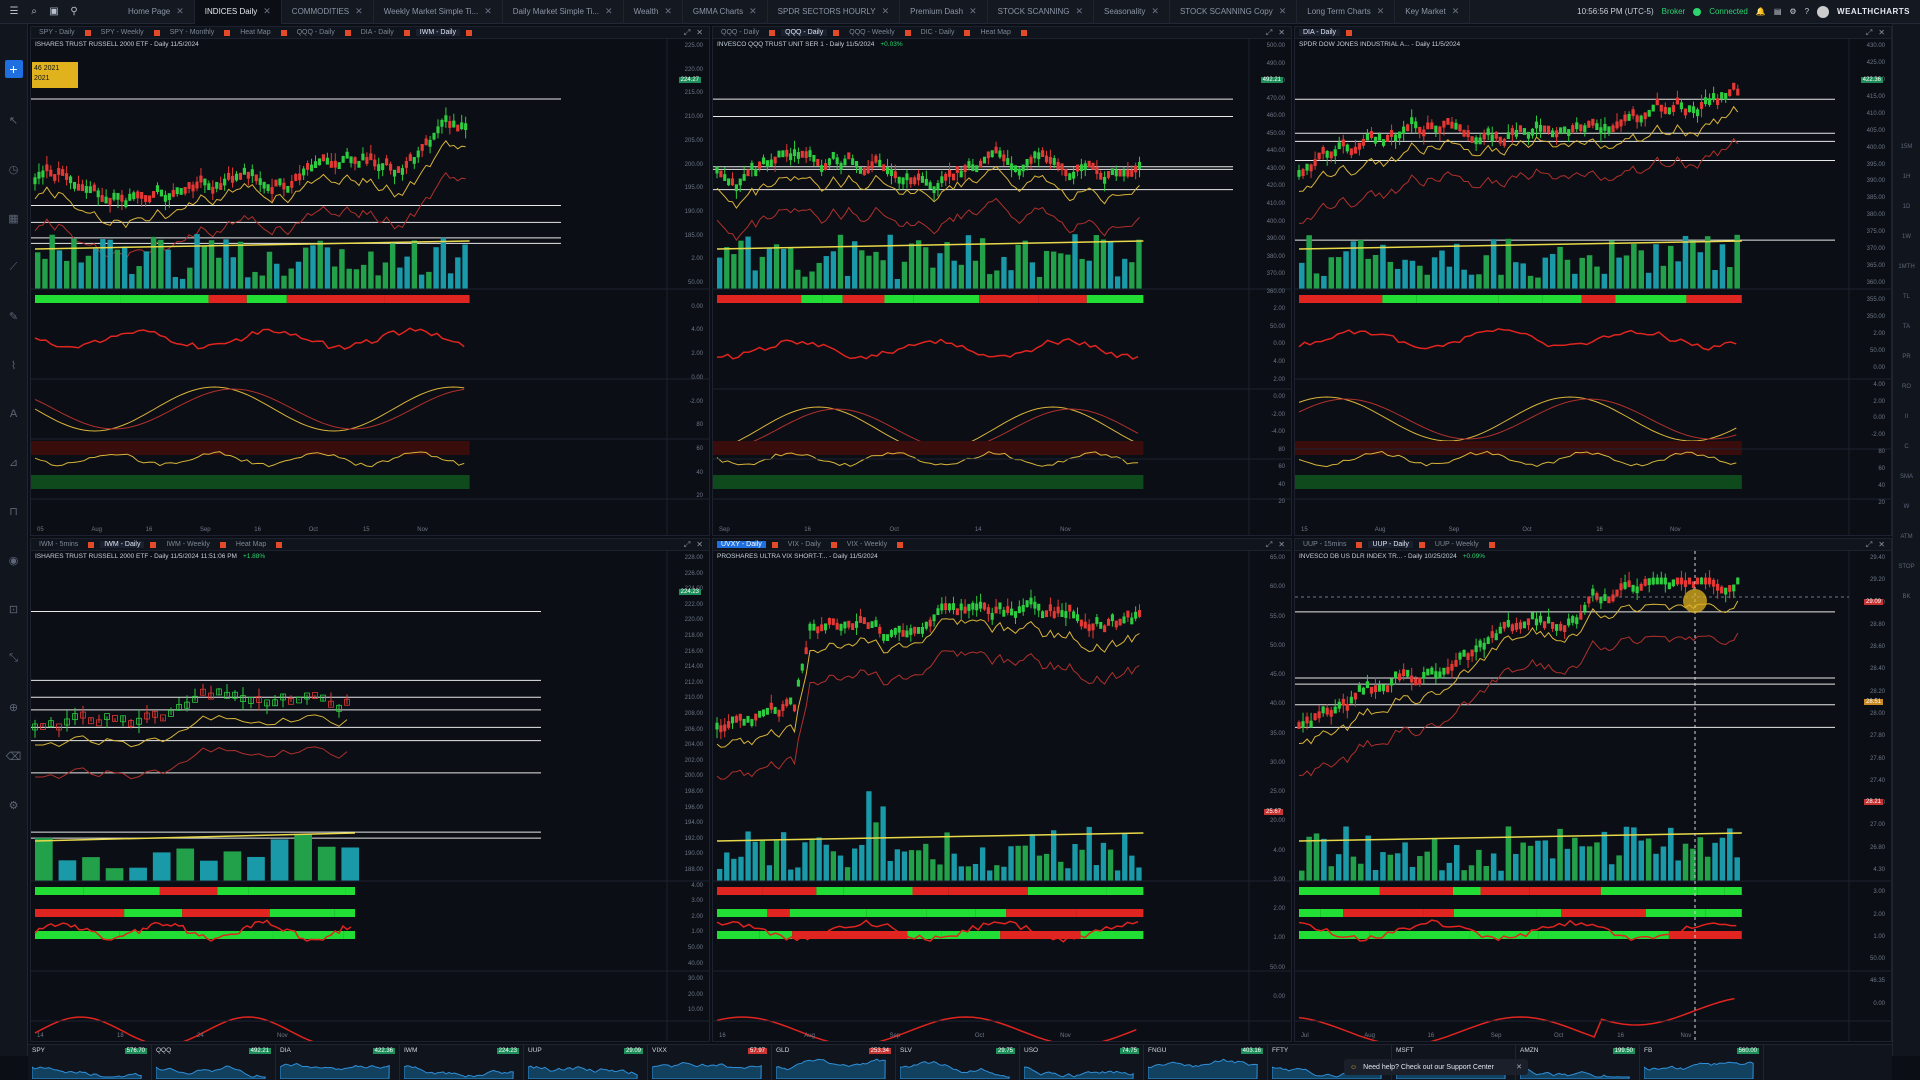 Image resolution: width=1920 pixels, height=1080 pixels. Describe the element at coordinates (1906, 327) in the screenshot. I see `tf-ta: TA` at that location.